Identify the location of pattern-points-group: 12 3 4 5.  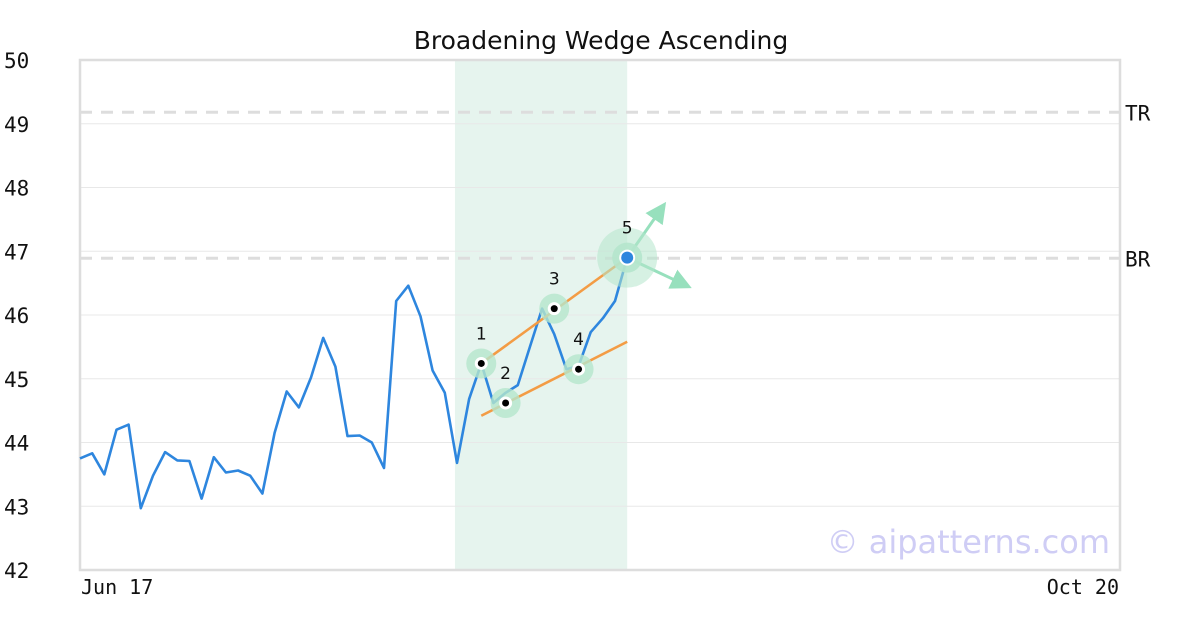
(562, 318).